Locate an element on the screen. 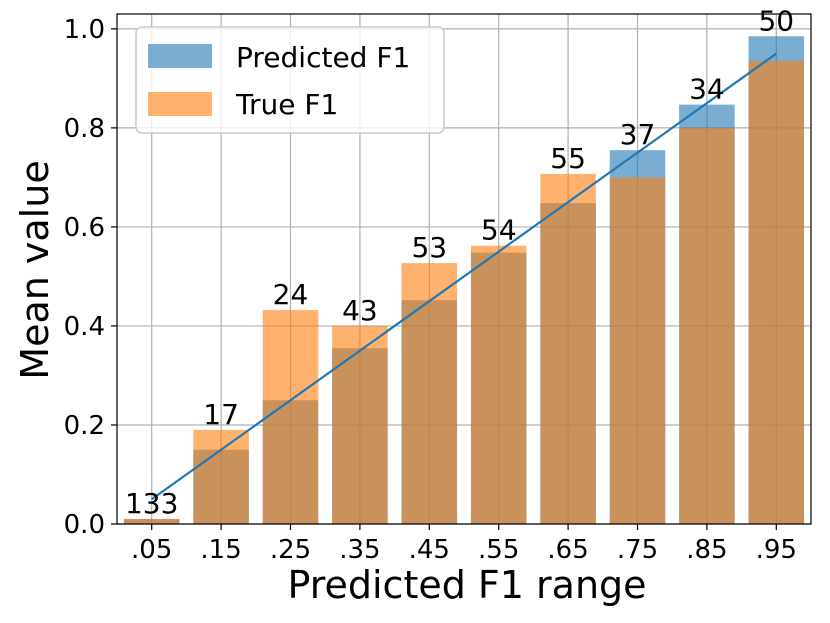 The height and width of the screenshot is (623, 830). bar-count-label-7: 37 is located at coordinates (638, 134).